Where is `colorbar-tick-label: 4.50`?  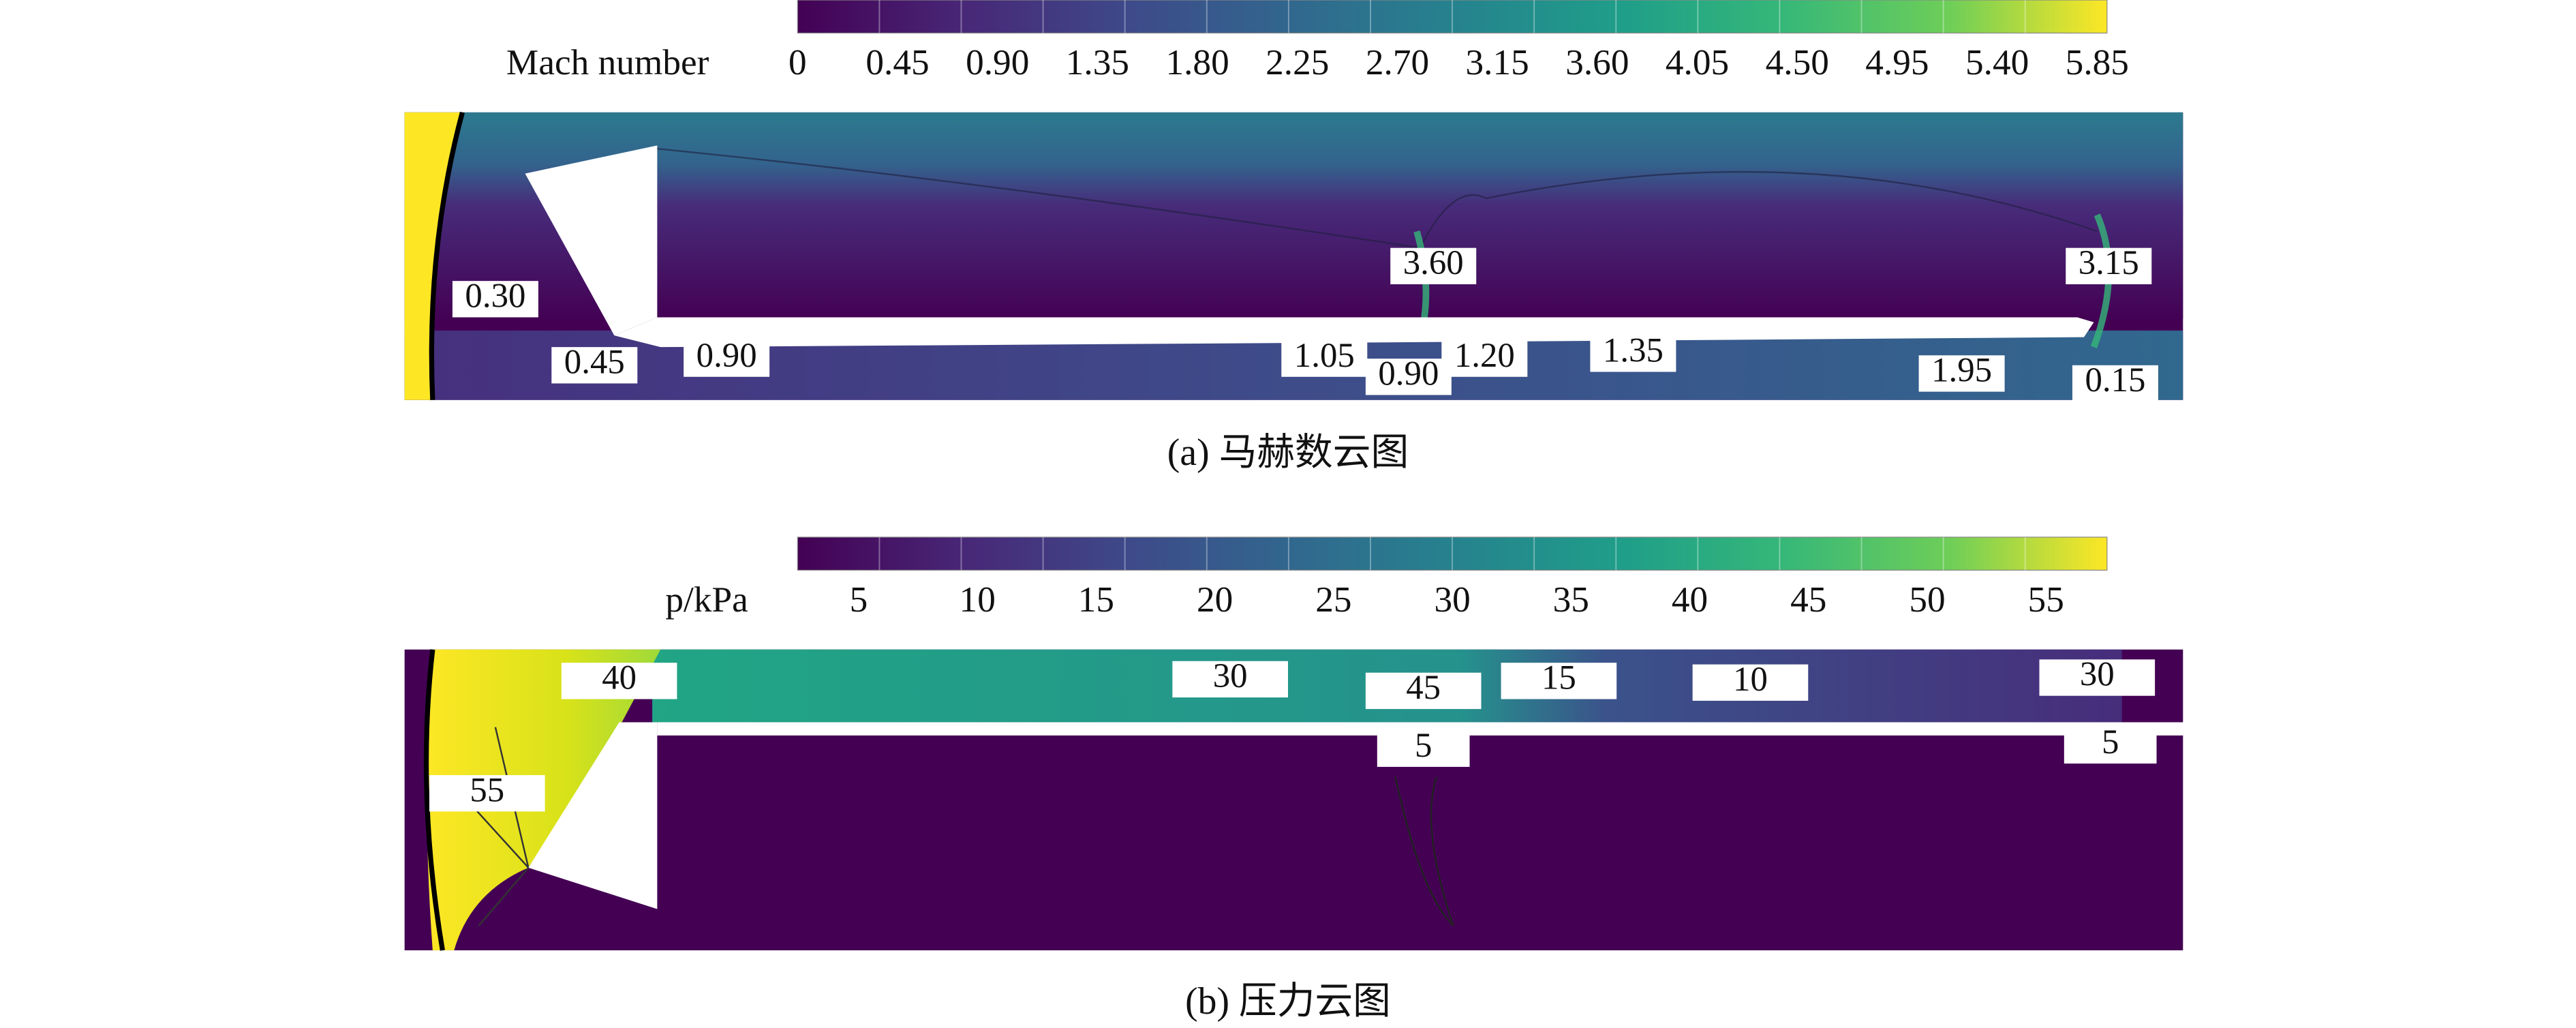
colorbar-tick-label: 4.50 is located at coordinates (1797, 62).